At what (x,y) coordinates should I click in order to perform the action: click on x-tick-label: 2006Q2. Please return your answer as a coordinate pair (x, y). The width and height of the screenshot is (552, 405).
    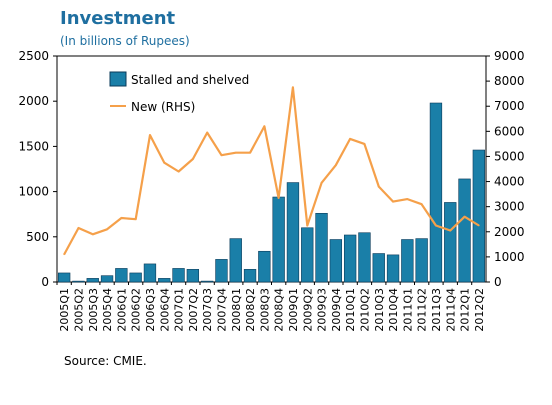
    Looking at the image, I should click on (136, 310).